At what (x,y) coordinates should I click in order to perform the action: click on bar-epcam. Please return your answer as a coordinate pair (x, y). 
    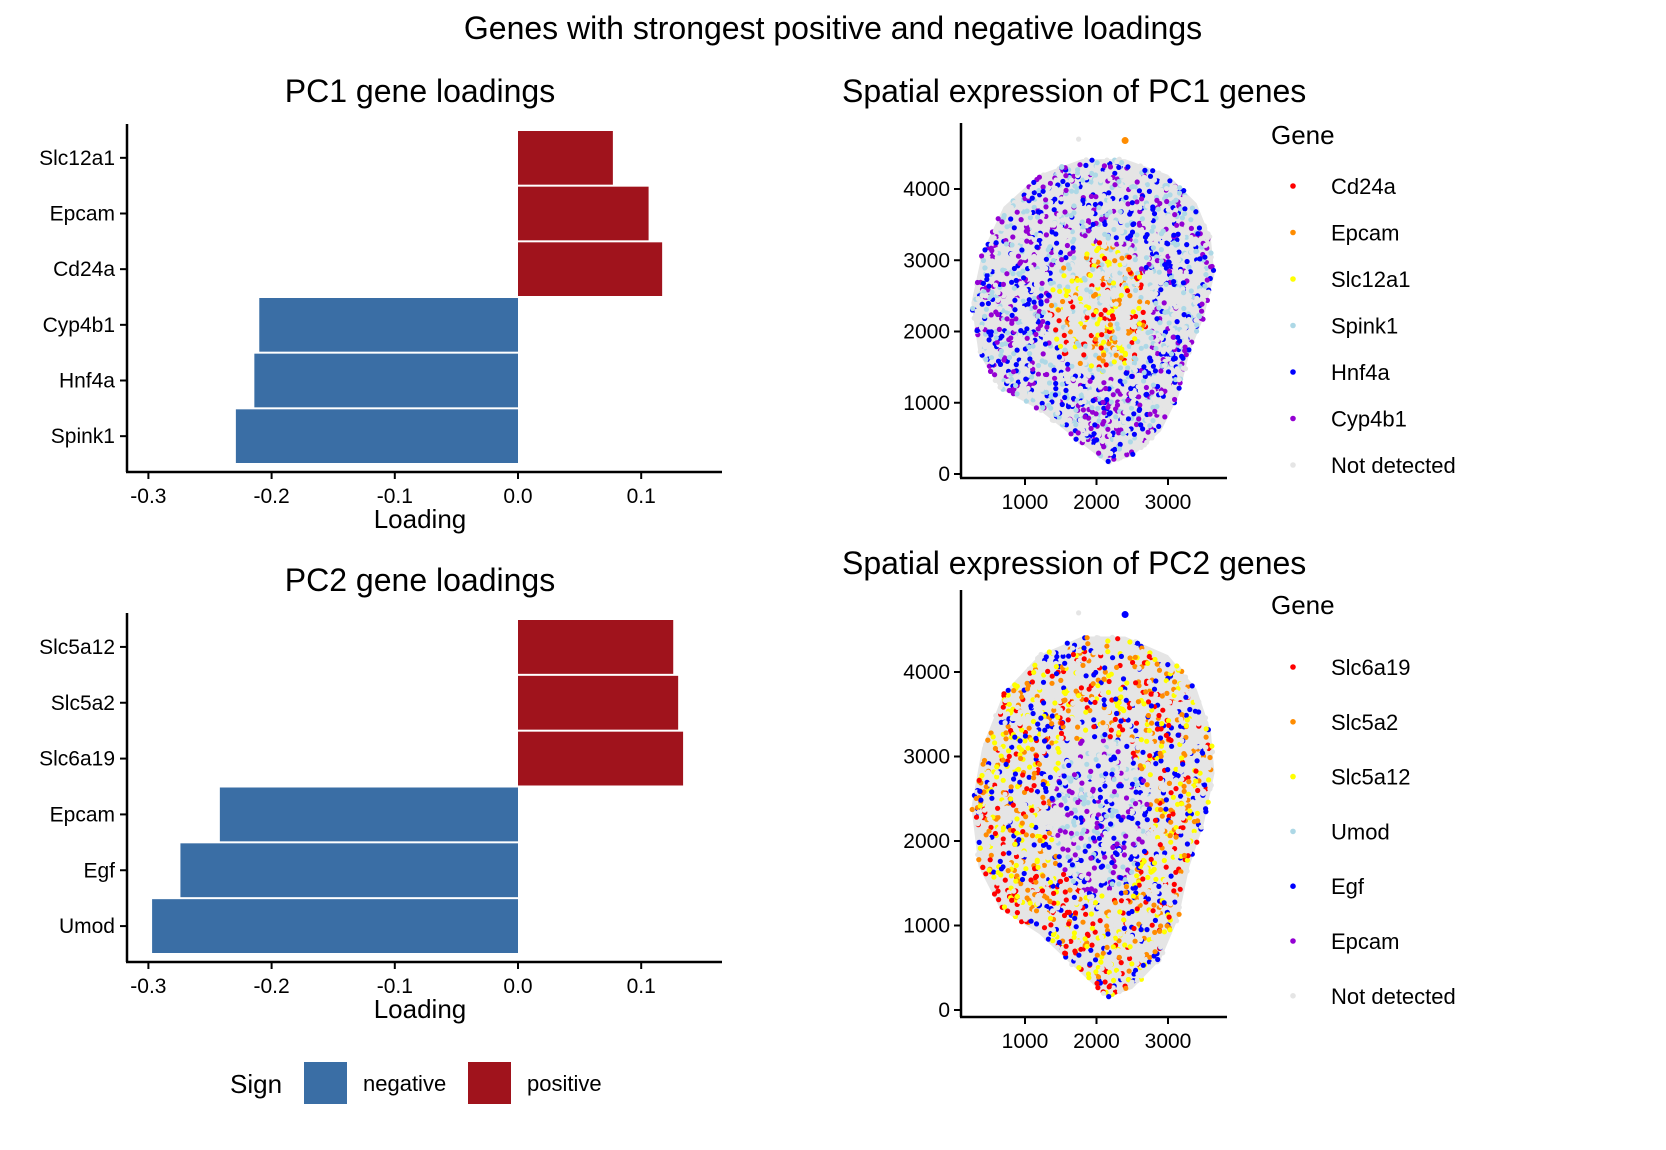
    Looking at the image, I should click on (368, 814).